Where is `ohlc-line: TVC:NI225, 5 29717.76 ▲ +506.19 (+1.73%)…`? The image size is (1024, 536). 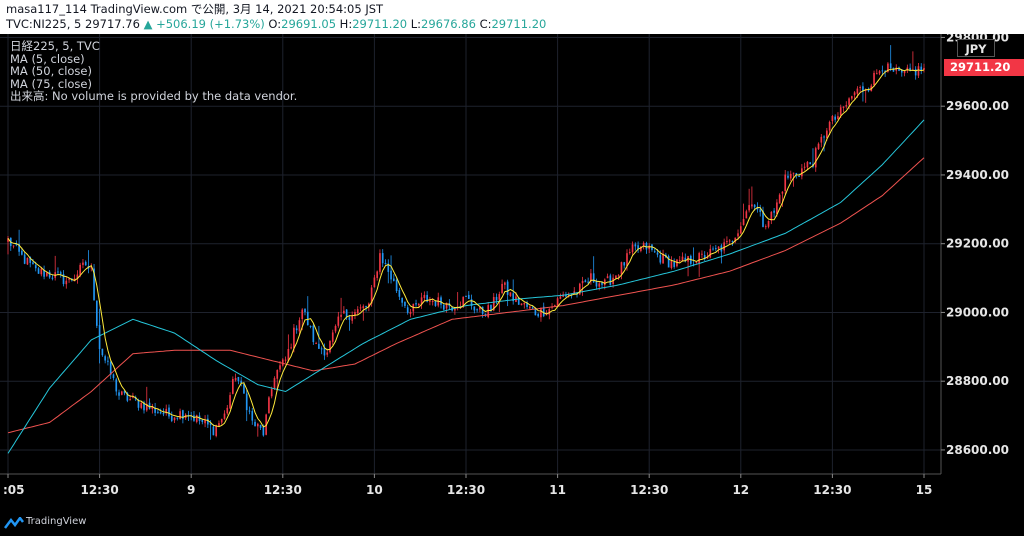
ohlc-line: TVC:NI225, 5 29717.76 ▲ +506.19 (+1.73%)… is located at coordinates (276, 24).